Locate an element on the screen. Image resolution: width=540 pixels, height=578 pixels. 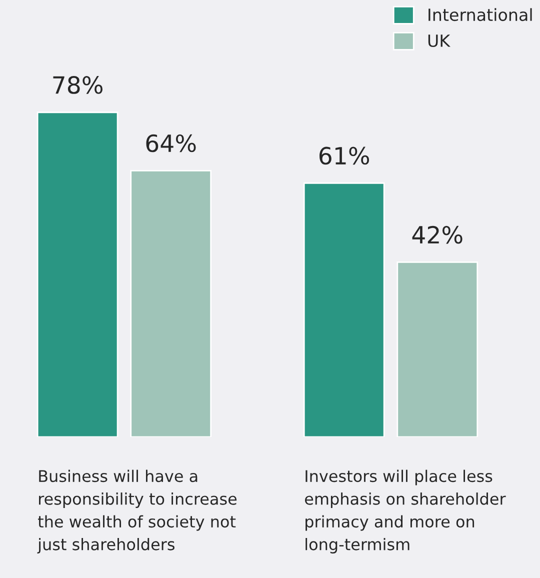
data-label: 61% is located at coordinates (345, 155).